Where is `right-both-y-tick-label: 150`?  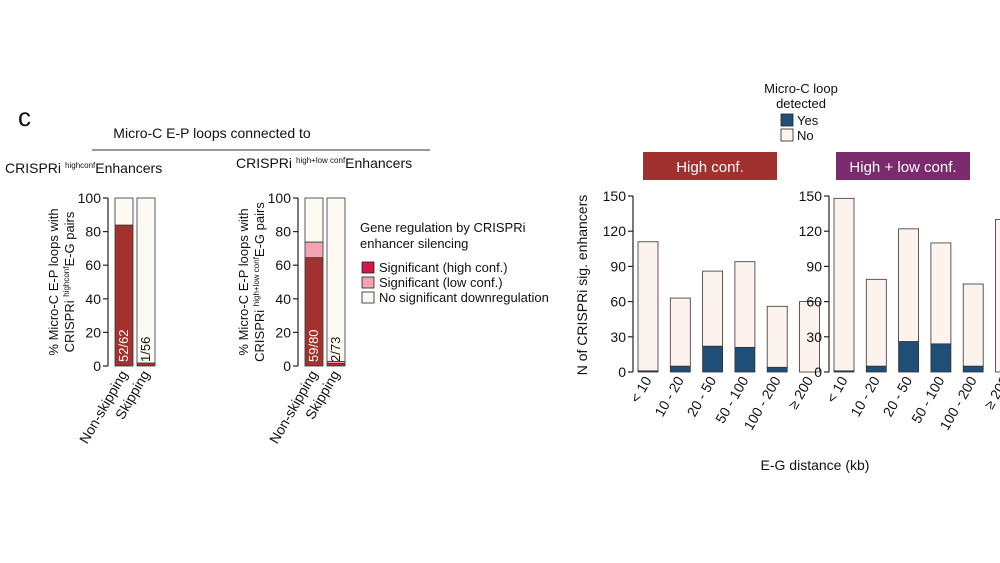
right-both-y-tick-label: 150 is located at coordinates (811, 196).